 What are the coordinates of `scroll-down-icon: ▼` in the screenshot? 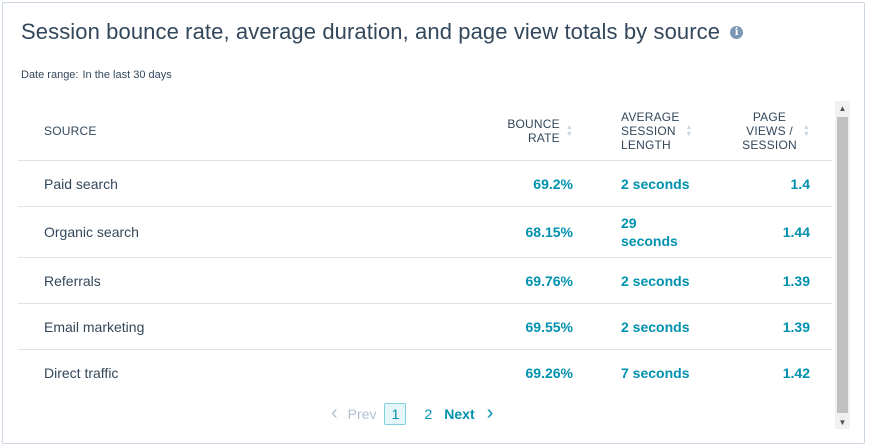 It's located at (842, 422).